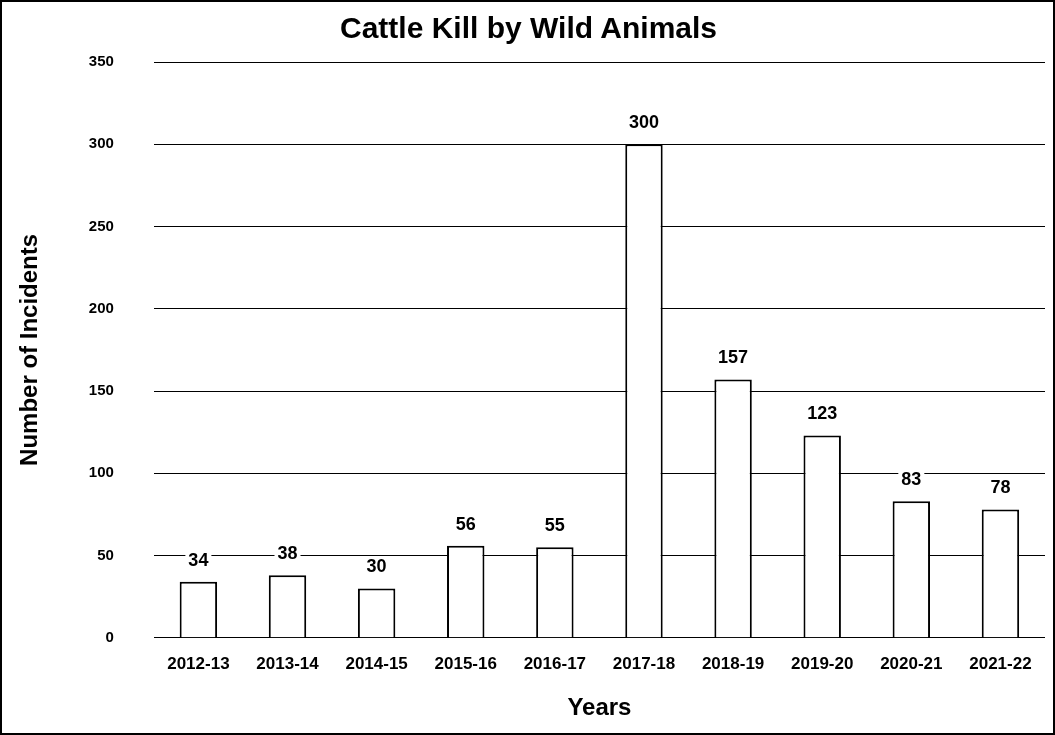  I want to click on y-tick-label: 350, so click(101, 61).